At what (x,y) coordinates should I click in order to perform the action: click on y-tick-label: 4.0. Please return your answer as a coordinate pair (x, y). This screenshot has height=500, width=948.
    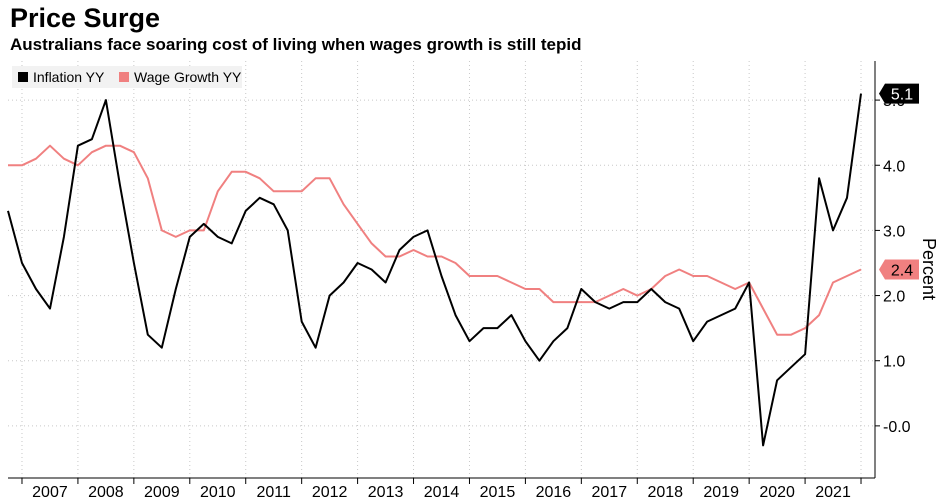
    Looking at the image, I should click on (894, 166).